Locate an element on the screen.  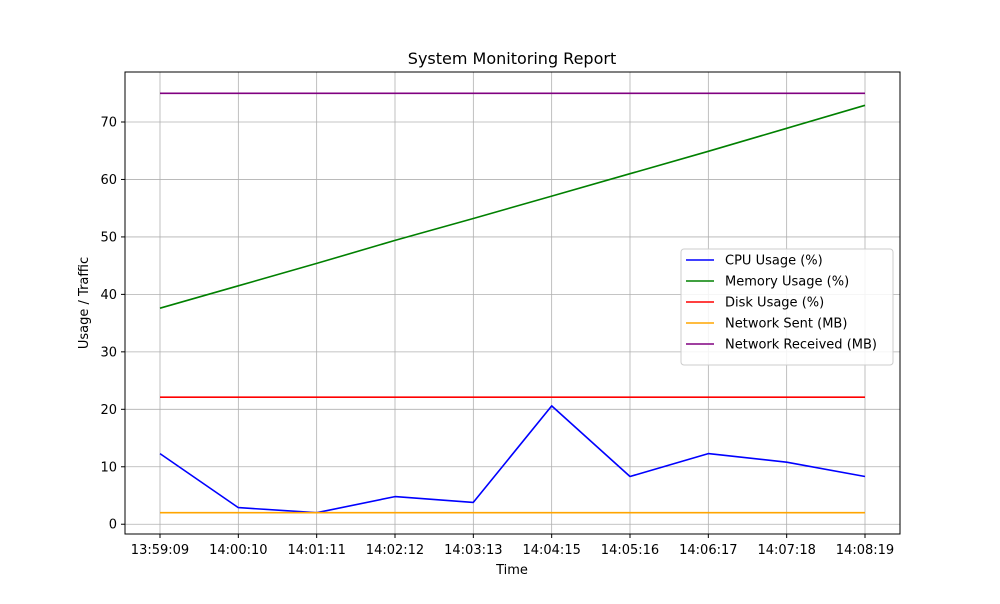
x-tick-label: 14:01:11 is located at coordinates (316, 550).